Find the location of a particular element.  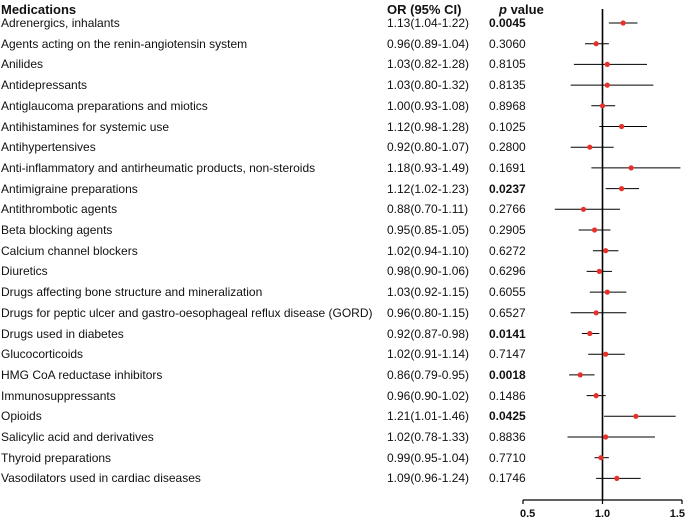

medication-name: Diuretics is located at coordinates (24, 271).